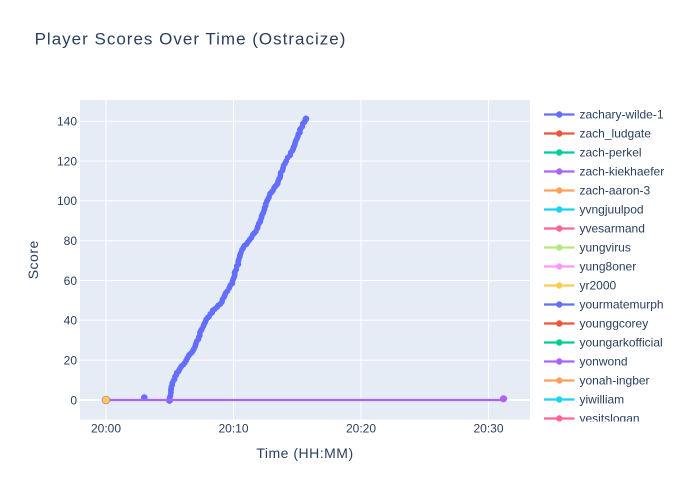 The image size is (700, 500). Describe the element at coordinates (615, 381) in the screenshot. I see `svg-text: yonah-ingber` at that location.